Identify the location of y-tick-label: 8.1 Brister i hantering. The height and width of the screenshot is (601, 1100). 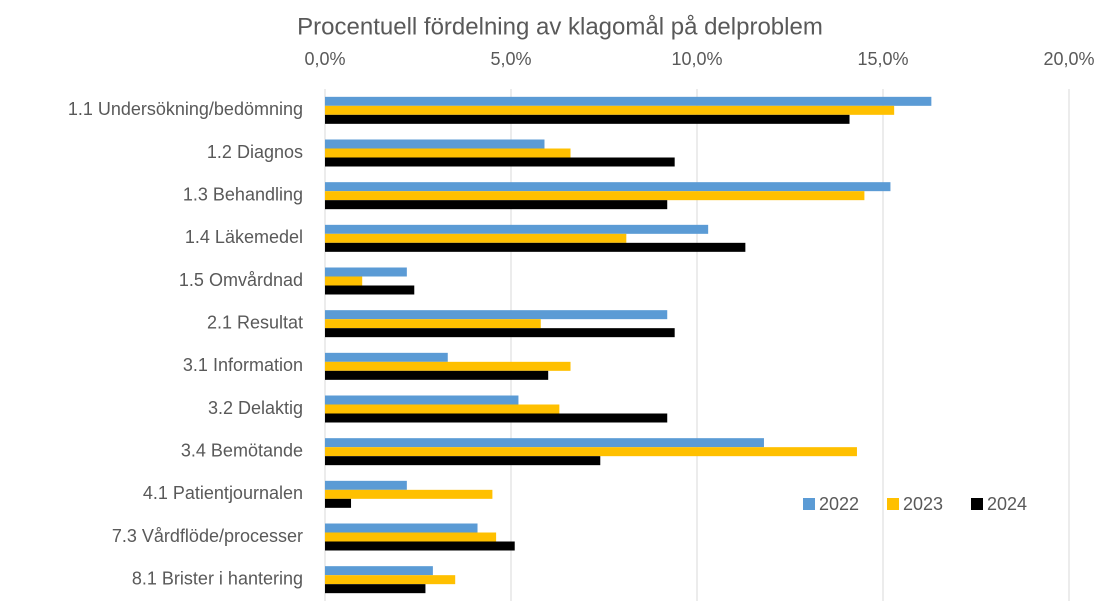
(217, 578).